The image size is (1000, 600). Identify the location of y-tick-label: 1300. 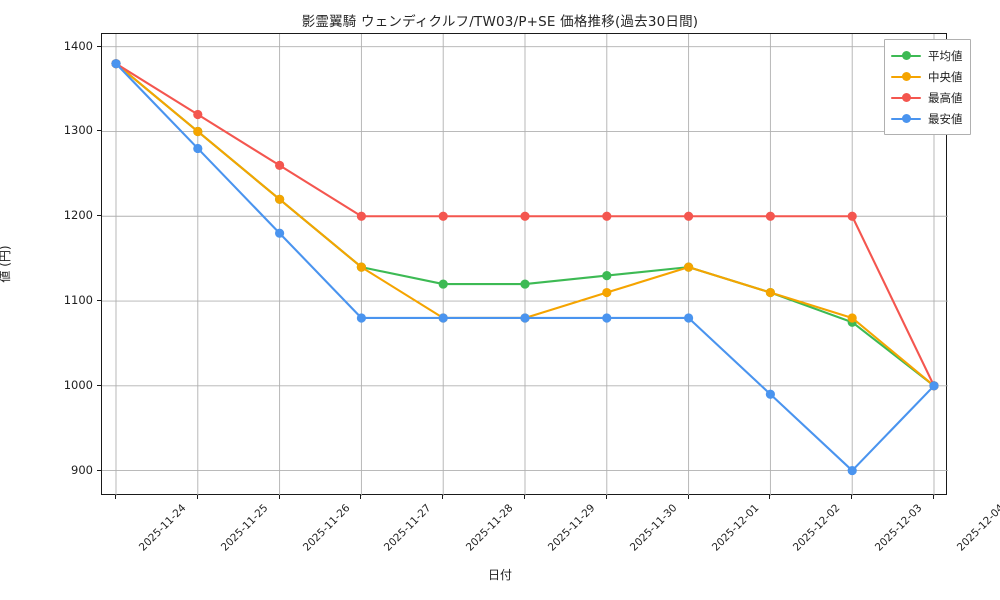
(78, 130).